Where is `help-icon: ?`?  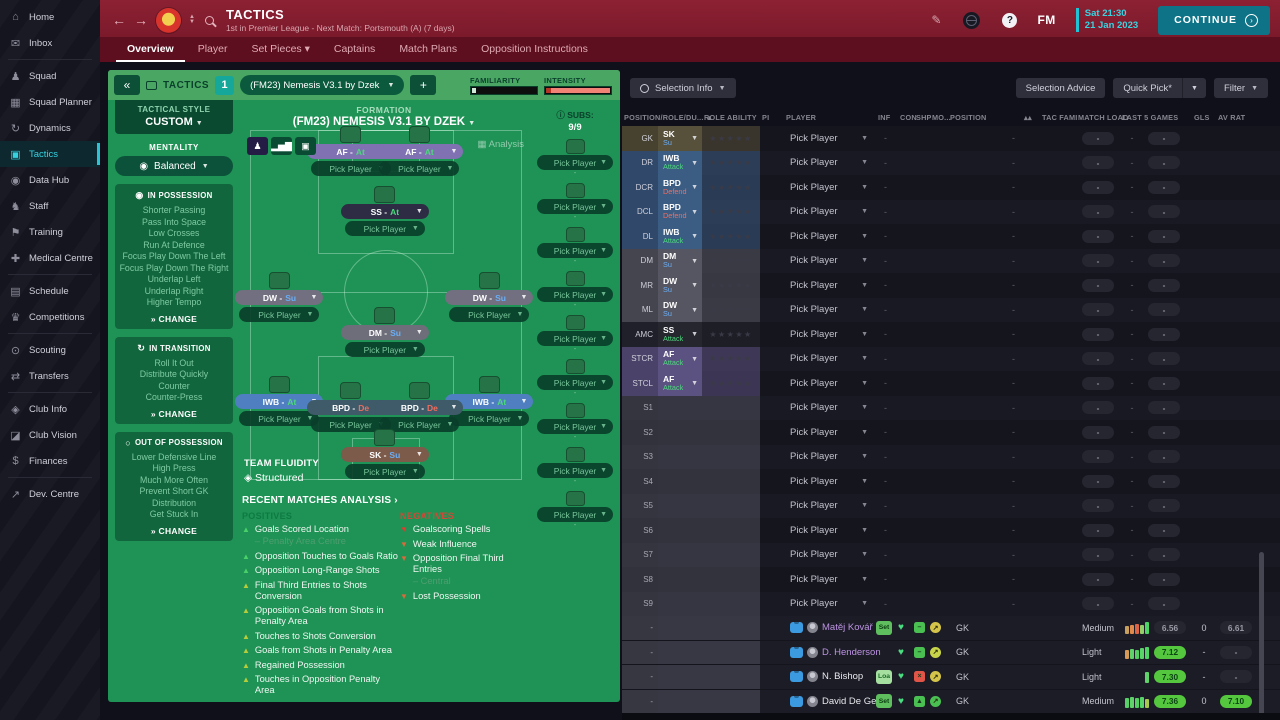 help-icon: ? is located at coordinates (1010, 20).